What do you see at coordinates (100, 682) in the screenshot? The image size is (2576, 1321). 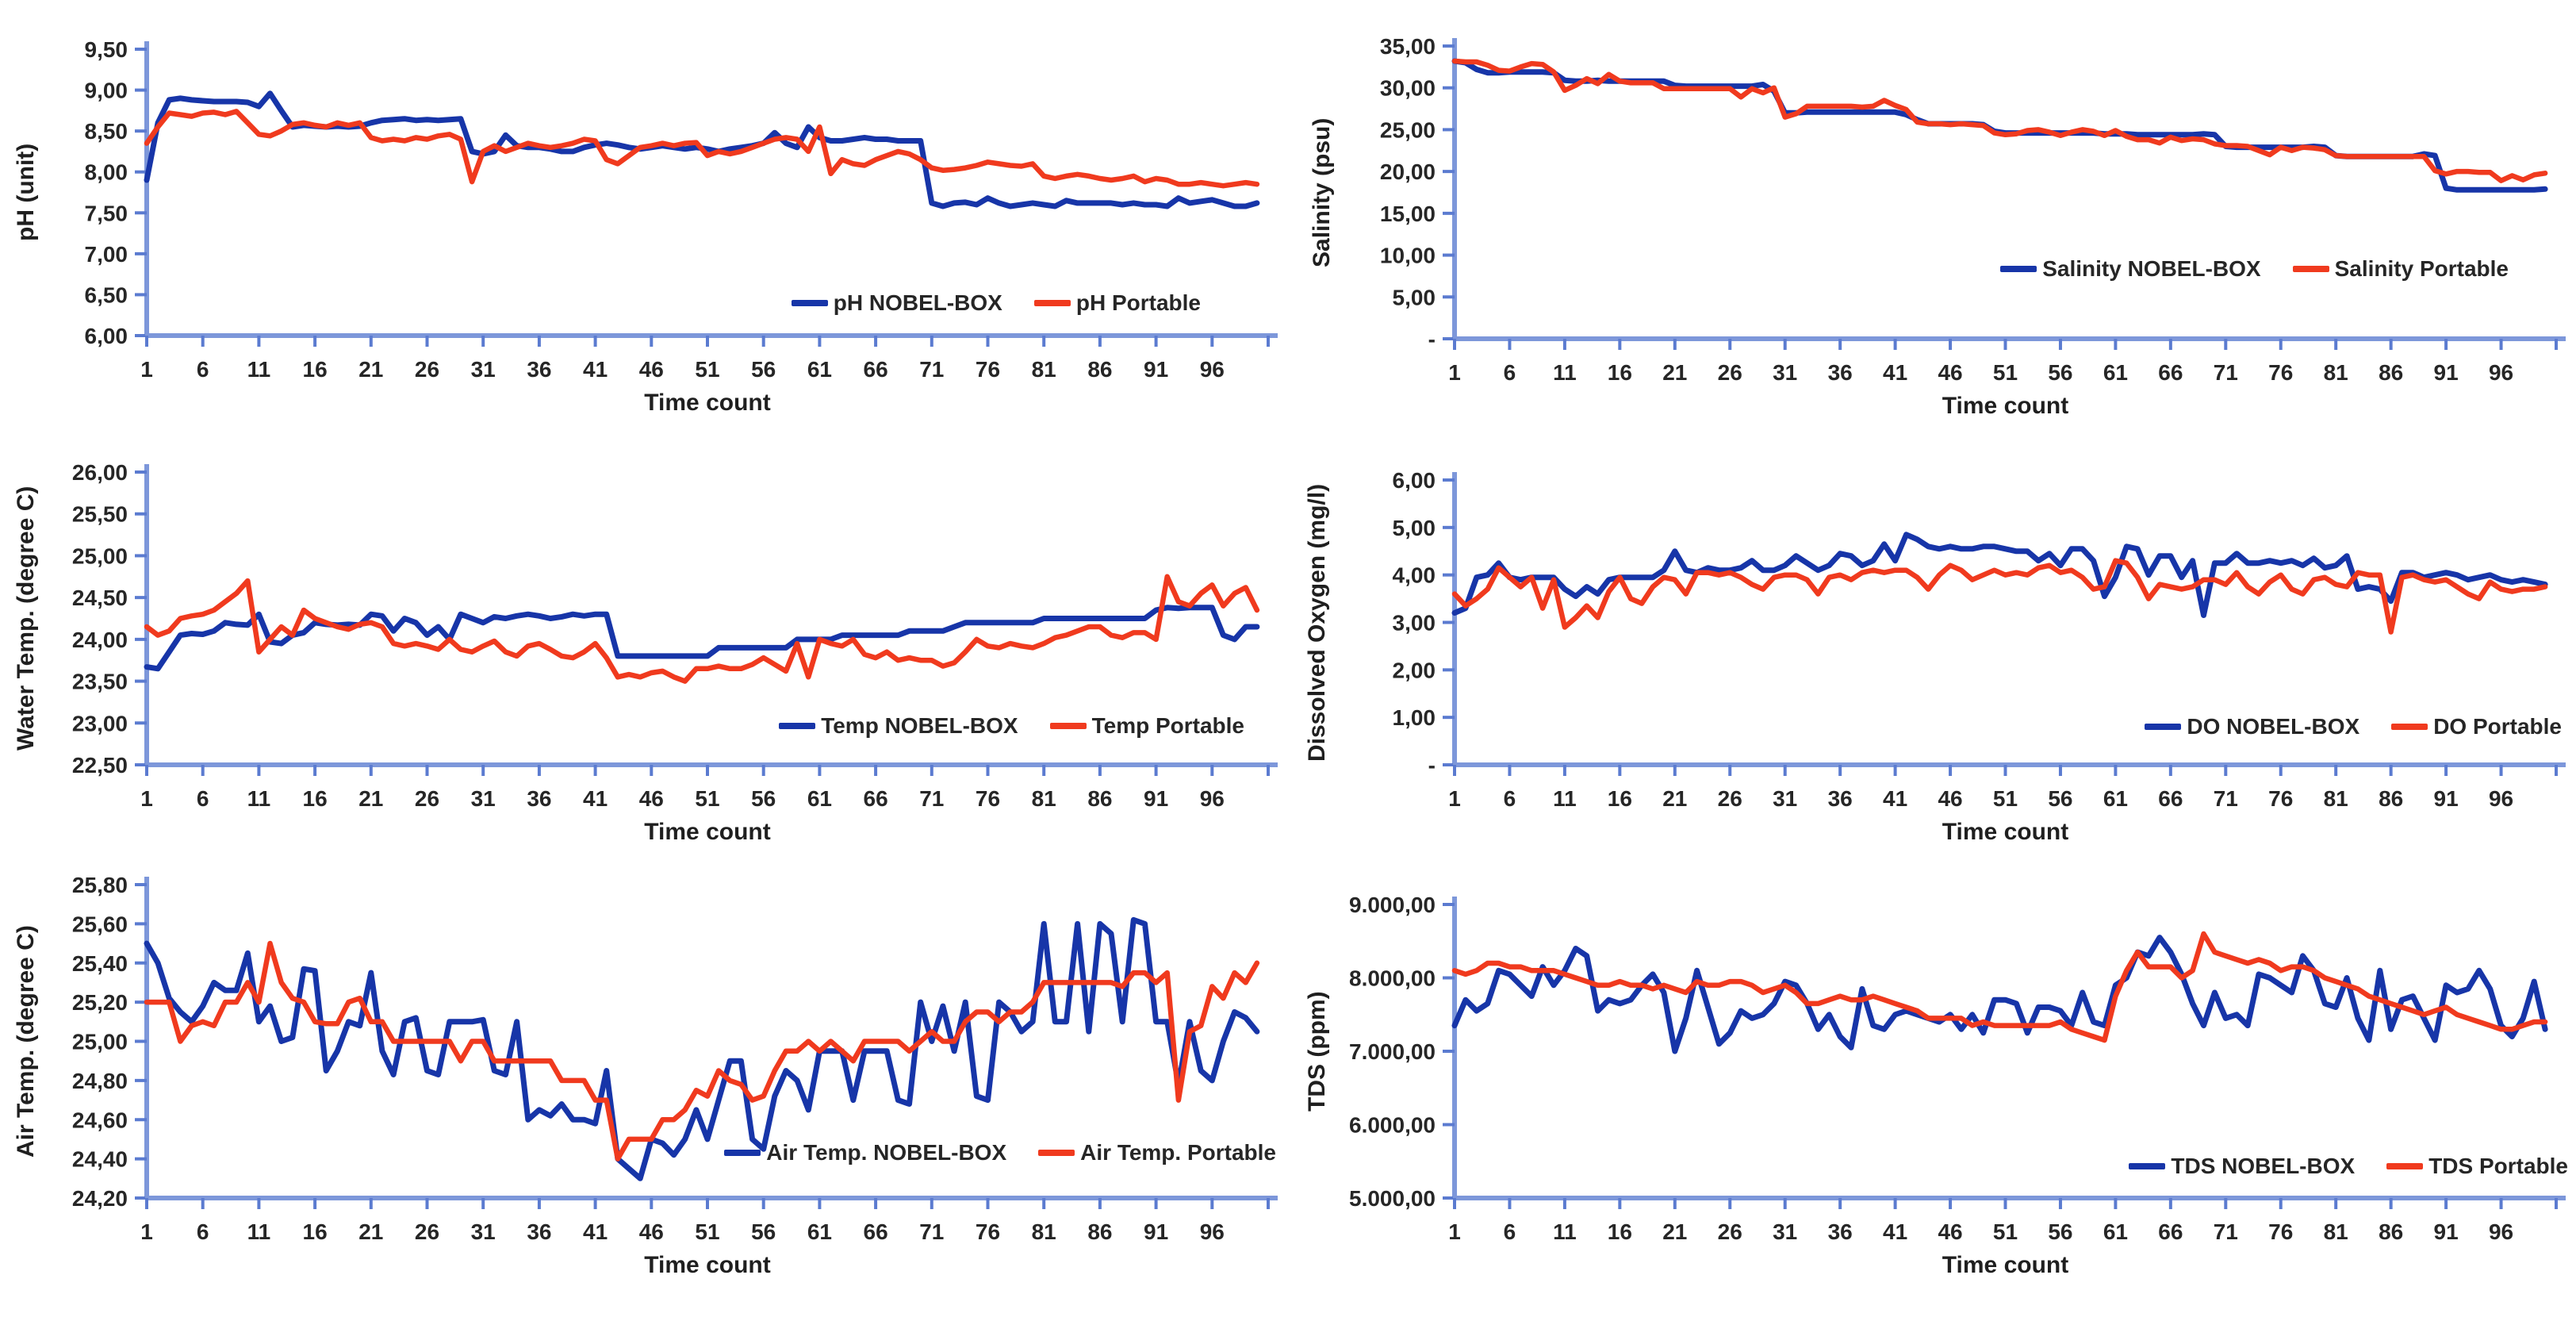 I see `y-tick-label: 23,50` at bounding box center [100, 682].